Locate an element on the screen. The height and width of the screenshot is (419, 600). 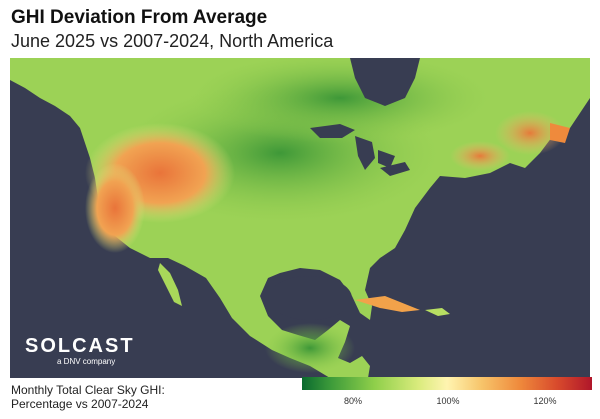
legend-title-line1: Monthly Total Clear Sky GHI: is located at coordinates (88, 390).